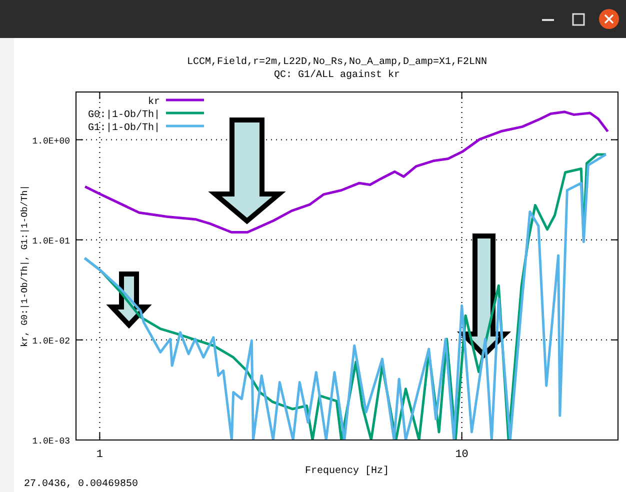 The image size is (626, 492). Describe the element at coordinates (154, 102) in the screenshot. I see `legend-label: kr` at that location.